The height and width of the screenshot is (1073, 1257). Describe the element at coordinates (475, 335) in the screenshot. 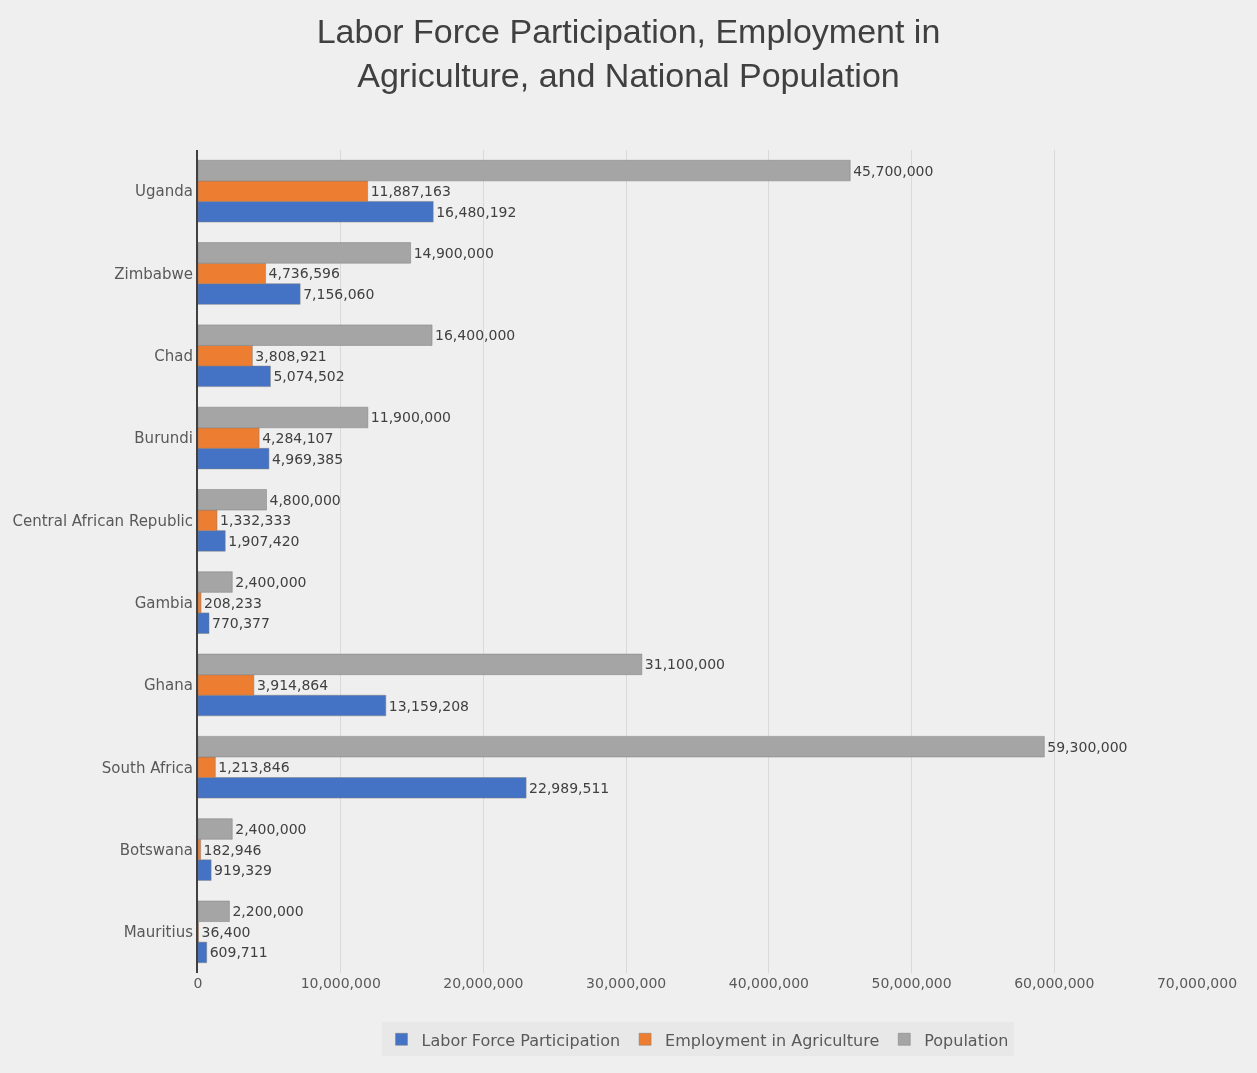

I see `data-label: 16,400,000` at that location.